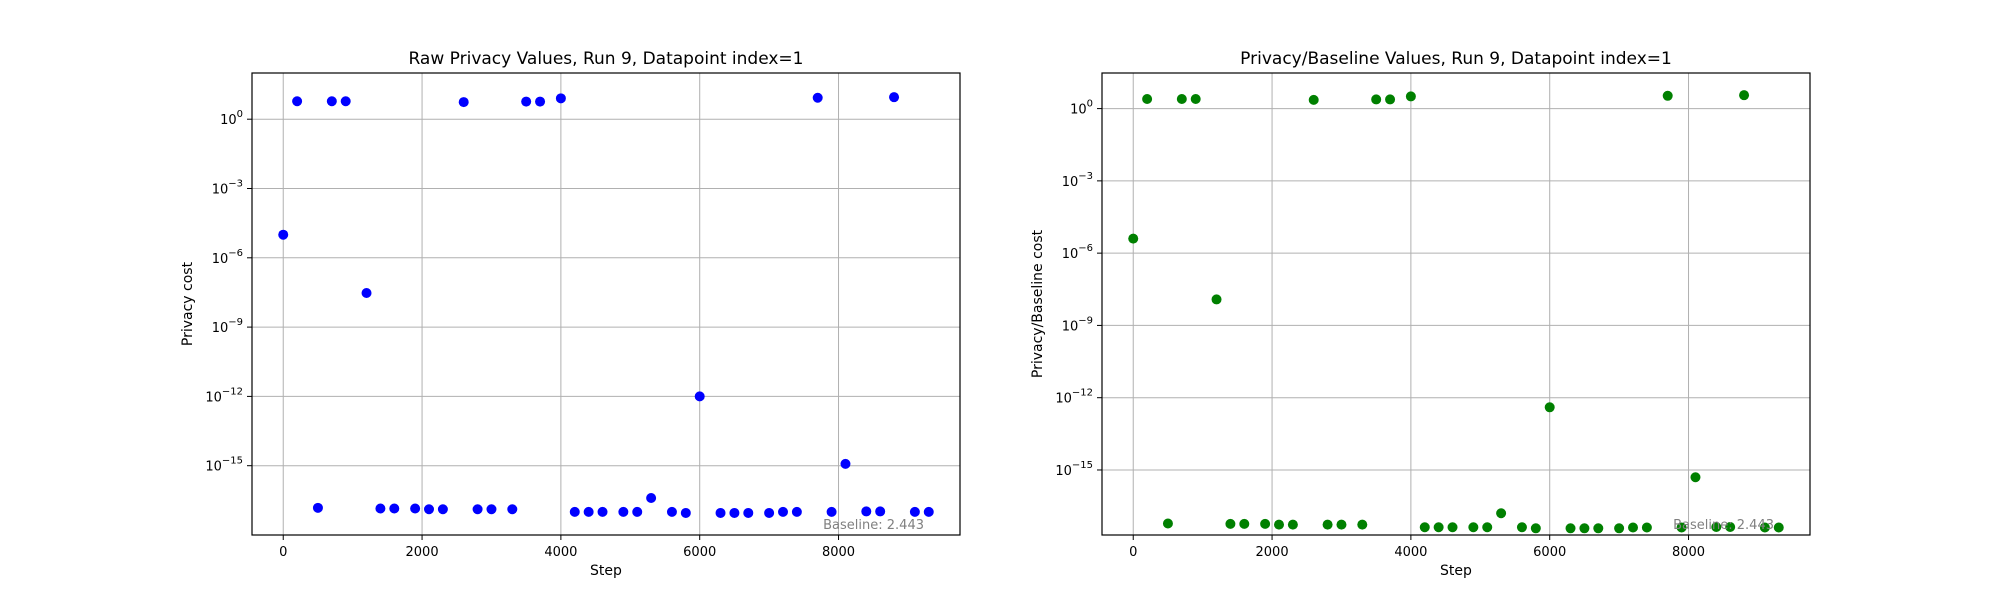 Image resolution: width=2000 pixels, height=604 pixels. What do you see at coordinates (228, 292) in the screenshot?
I see `y-axis-ticks: 10⁰ 10⁻³ 10⁻⁶ 10⁻⁹ 10⁻¹² 10⁻¹⁵` at bounding box center [228, 292].